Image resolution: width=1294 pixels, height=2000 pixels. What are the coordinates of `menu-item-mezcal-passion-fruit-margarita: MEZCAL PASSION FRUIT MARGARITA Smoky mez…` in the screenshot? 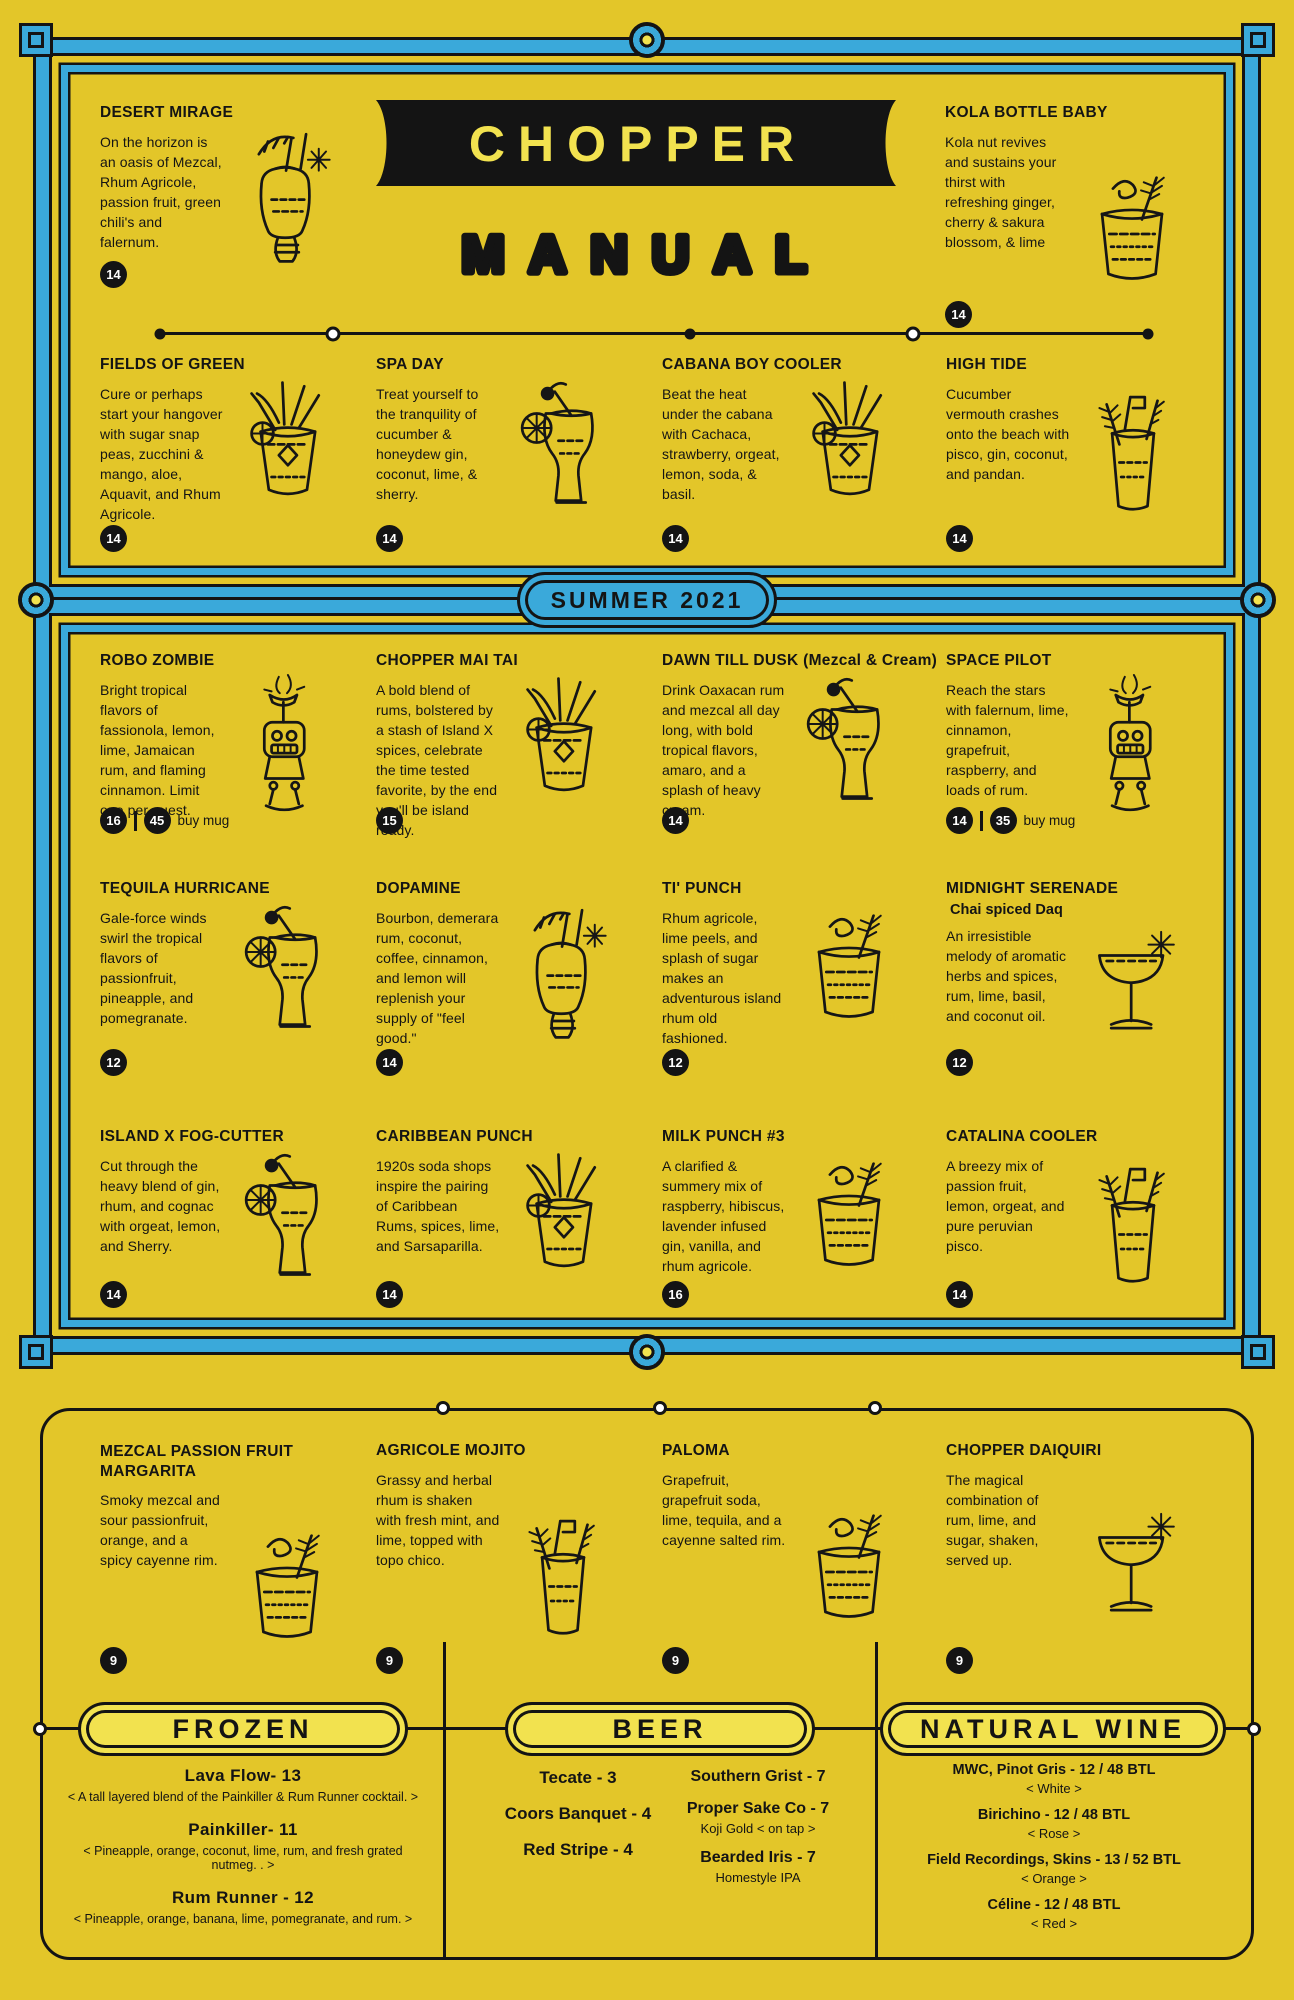 It's located at (234, 1558).